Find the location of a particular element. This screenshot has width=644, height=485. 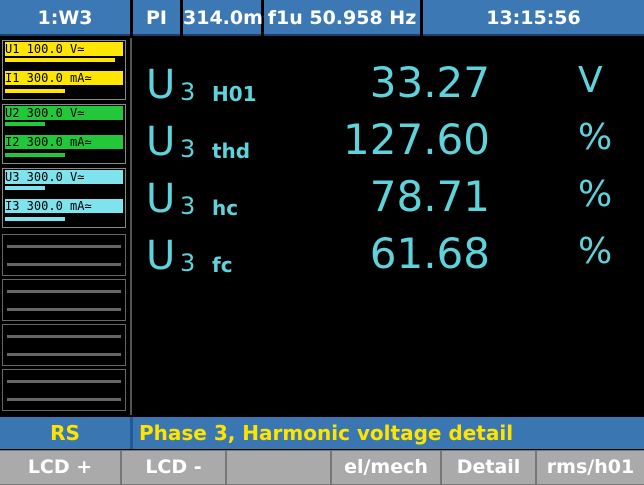

channel-box: U2 300.0 V≃ I2 300.0 mA≃ is located at coordinates (64, 134).